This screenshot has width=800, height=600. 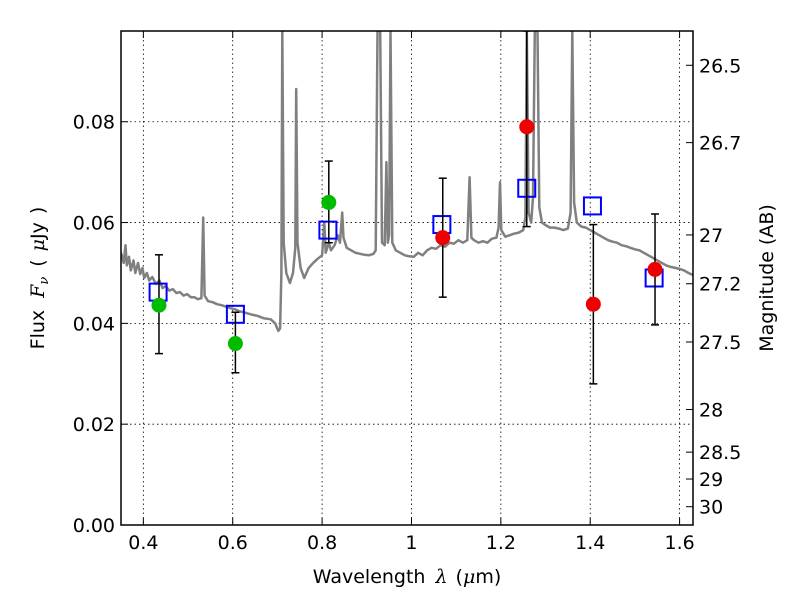 I want to click on x-axis-label: Wavelength λ (μm), so click(x=407, y=577).